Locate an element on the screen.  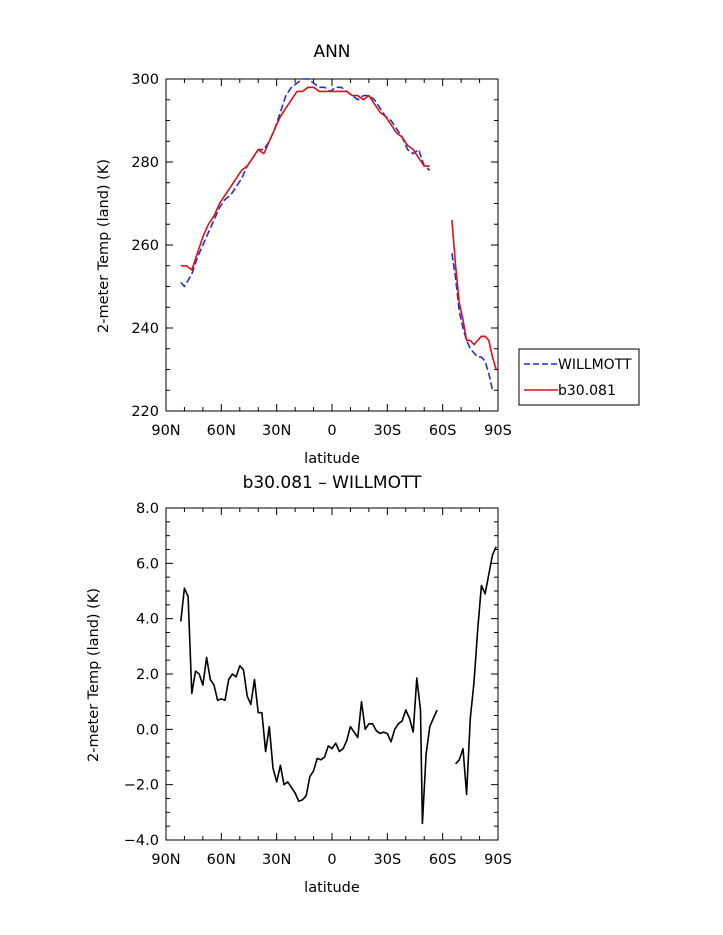
y-tick-label: 4.0 is located at coordinates (147, 620).